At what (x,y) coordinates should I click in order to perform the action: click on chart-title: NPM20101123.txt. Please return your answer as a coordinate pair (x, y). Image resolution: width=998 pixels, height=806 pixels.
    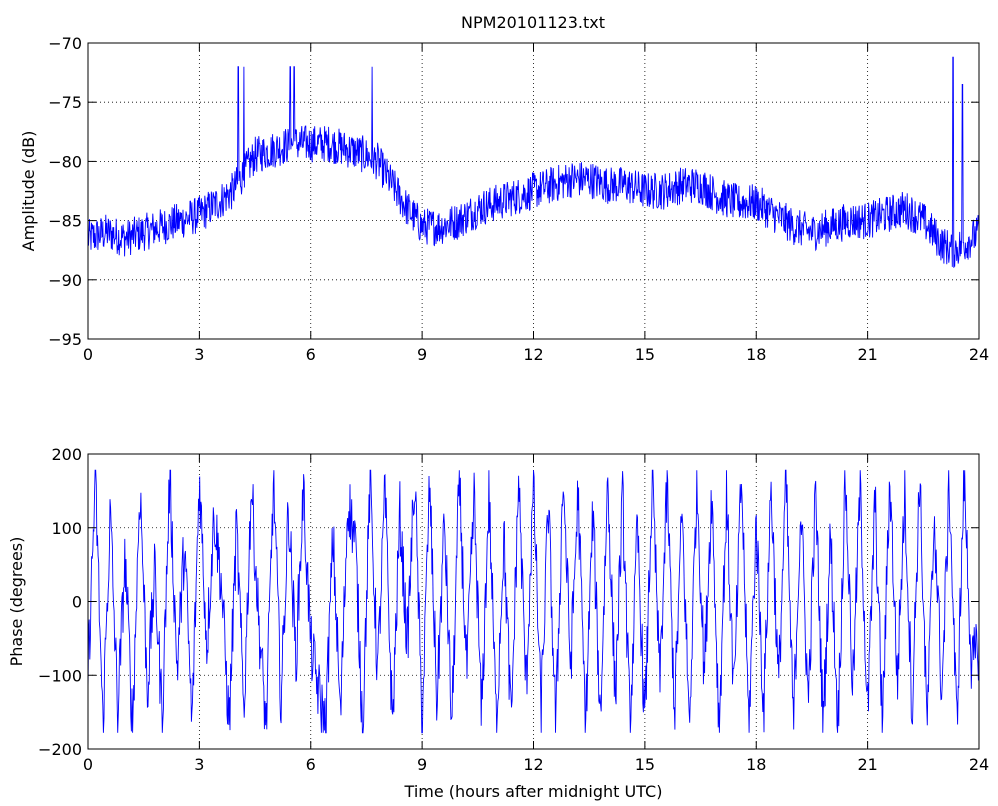
    Looking at the image, I should click on (533, 22).